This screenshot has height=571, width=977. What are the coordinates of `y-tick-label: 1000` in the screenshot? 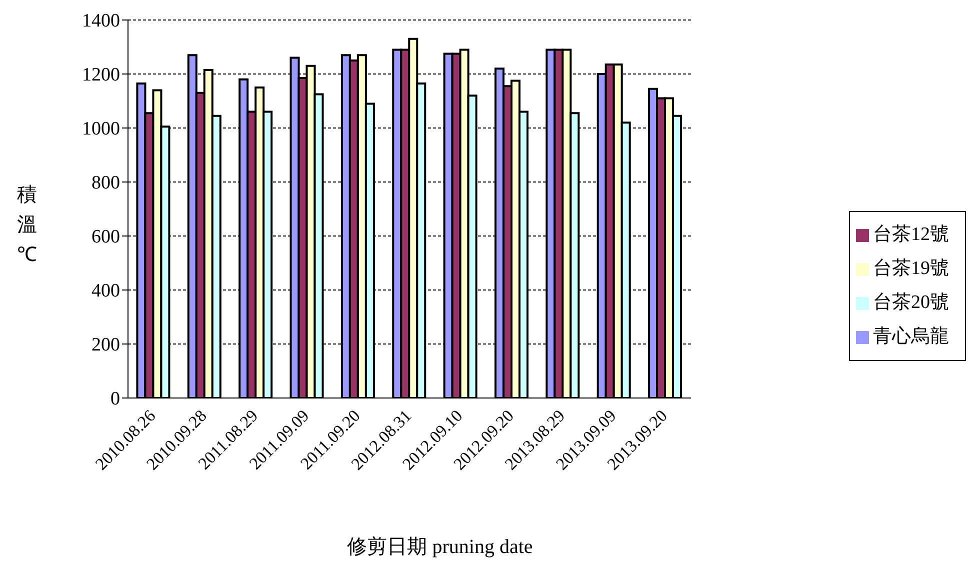 It's located at (101, 129).